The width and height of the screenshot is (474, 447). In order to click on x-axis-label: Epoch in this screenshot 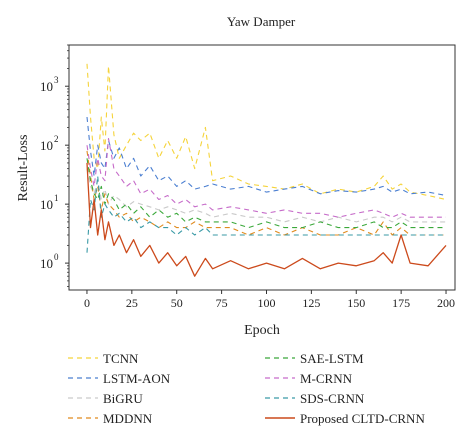, I will do `click(262, 330)`.